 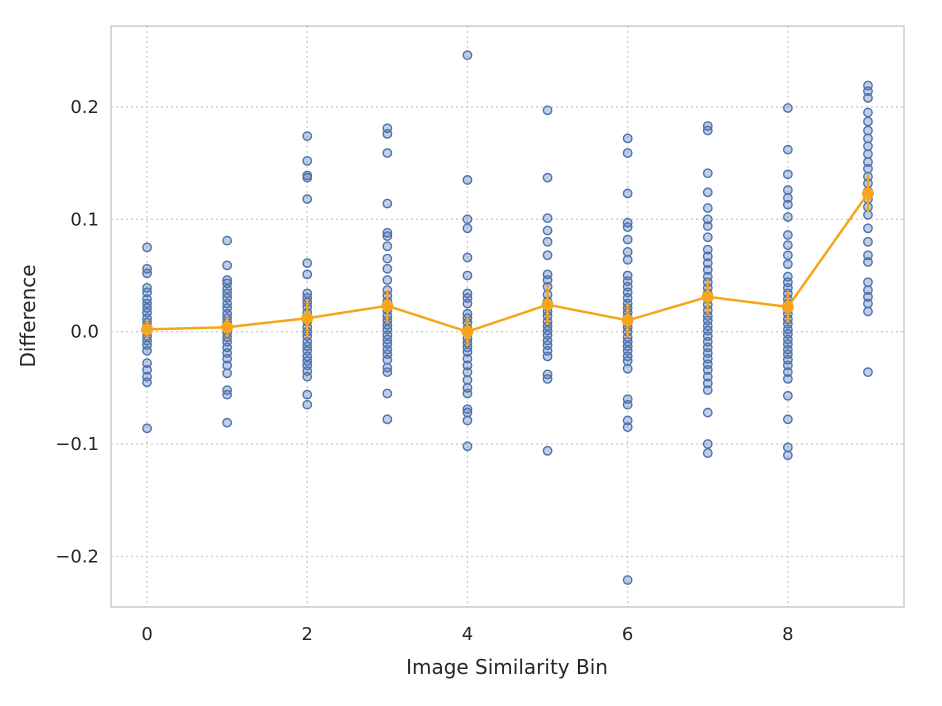 What do you see at coordinates (627, 634) in the screenshot?
I see `x-tick-label: 6` at bounding box center [627, 634].